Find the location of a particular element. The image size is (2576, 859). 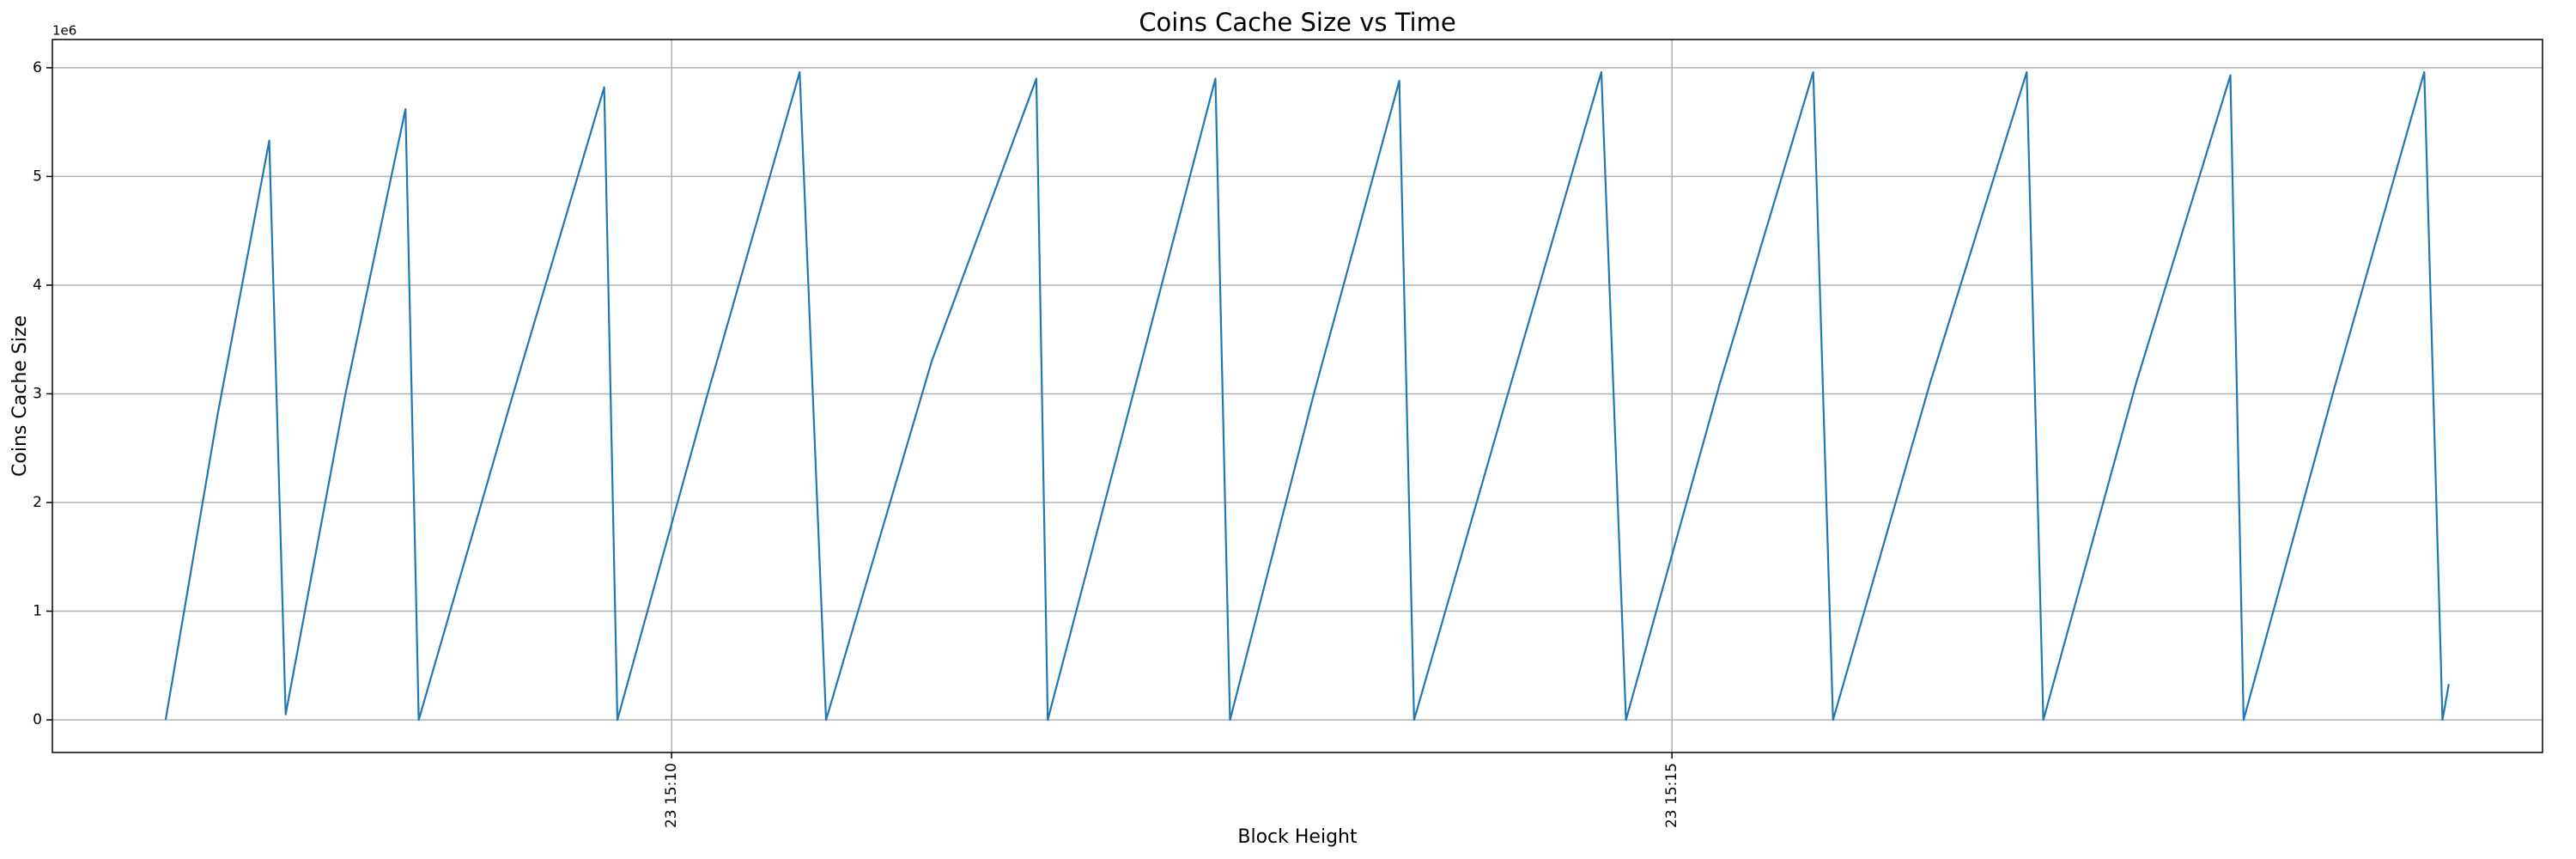

x-tick-label: 23 15:10 is located at coordinates (671, 796).